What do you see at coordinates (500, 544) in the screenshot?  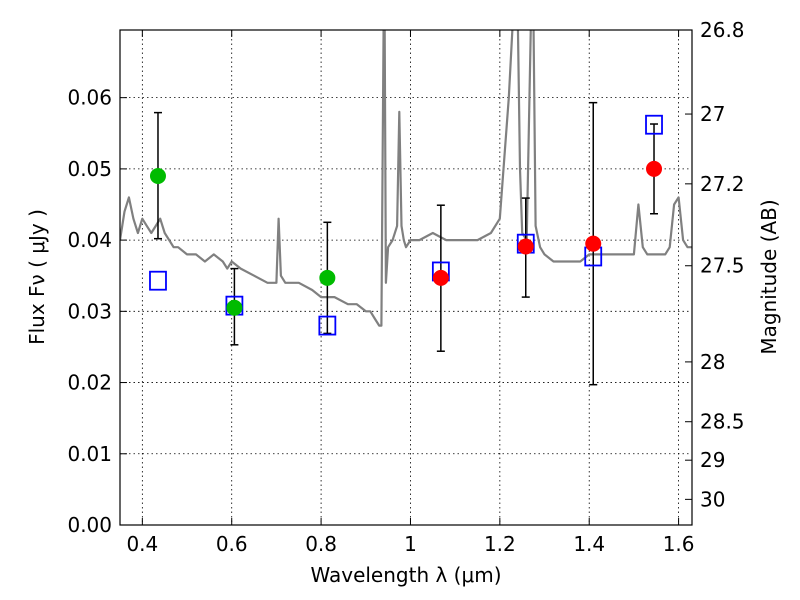 I see `x-tick-label: 1.2` at bounding box center [500, 544].